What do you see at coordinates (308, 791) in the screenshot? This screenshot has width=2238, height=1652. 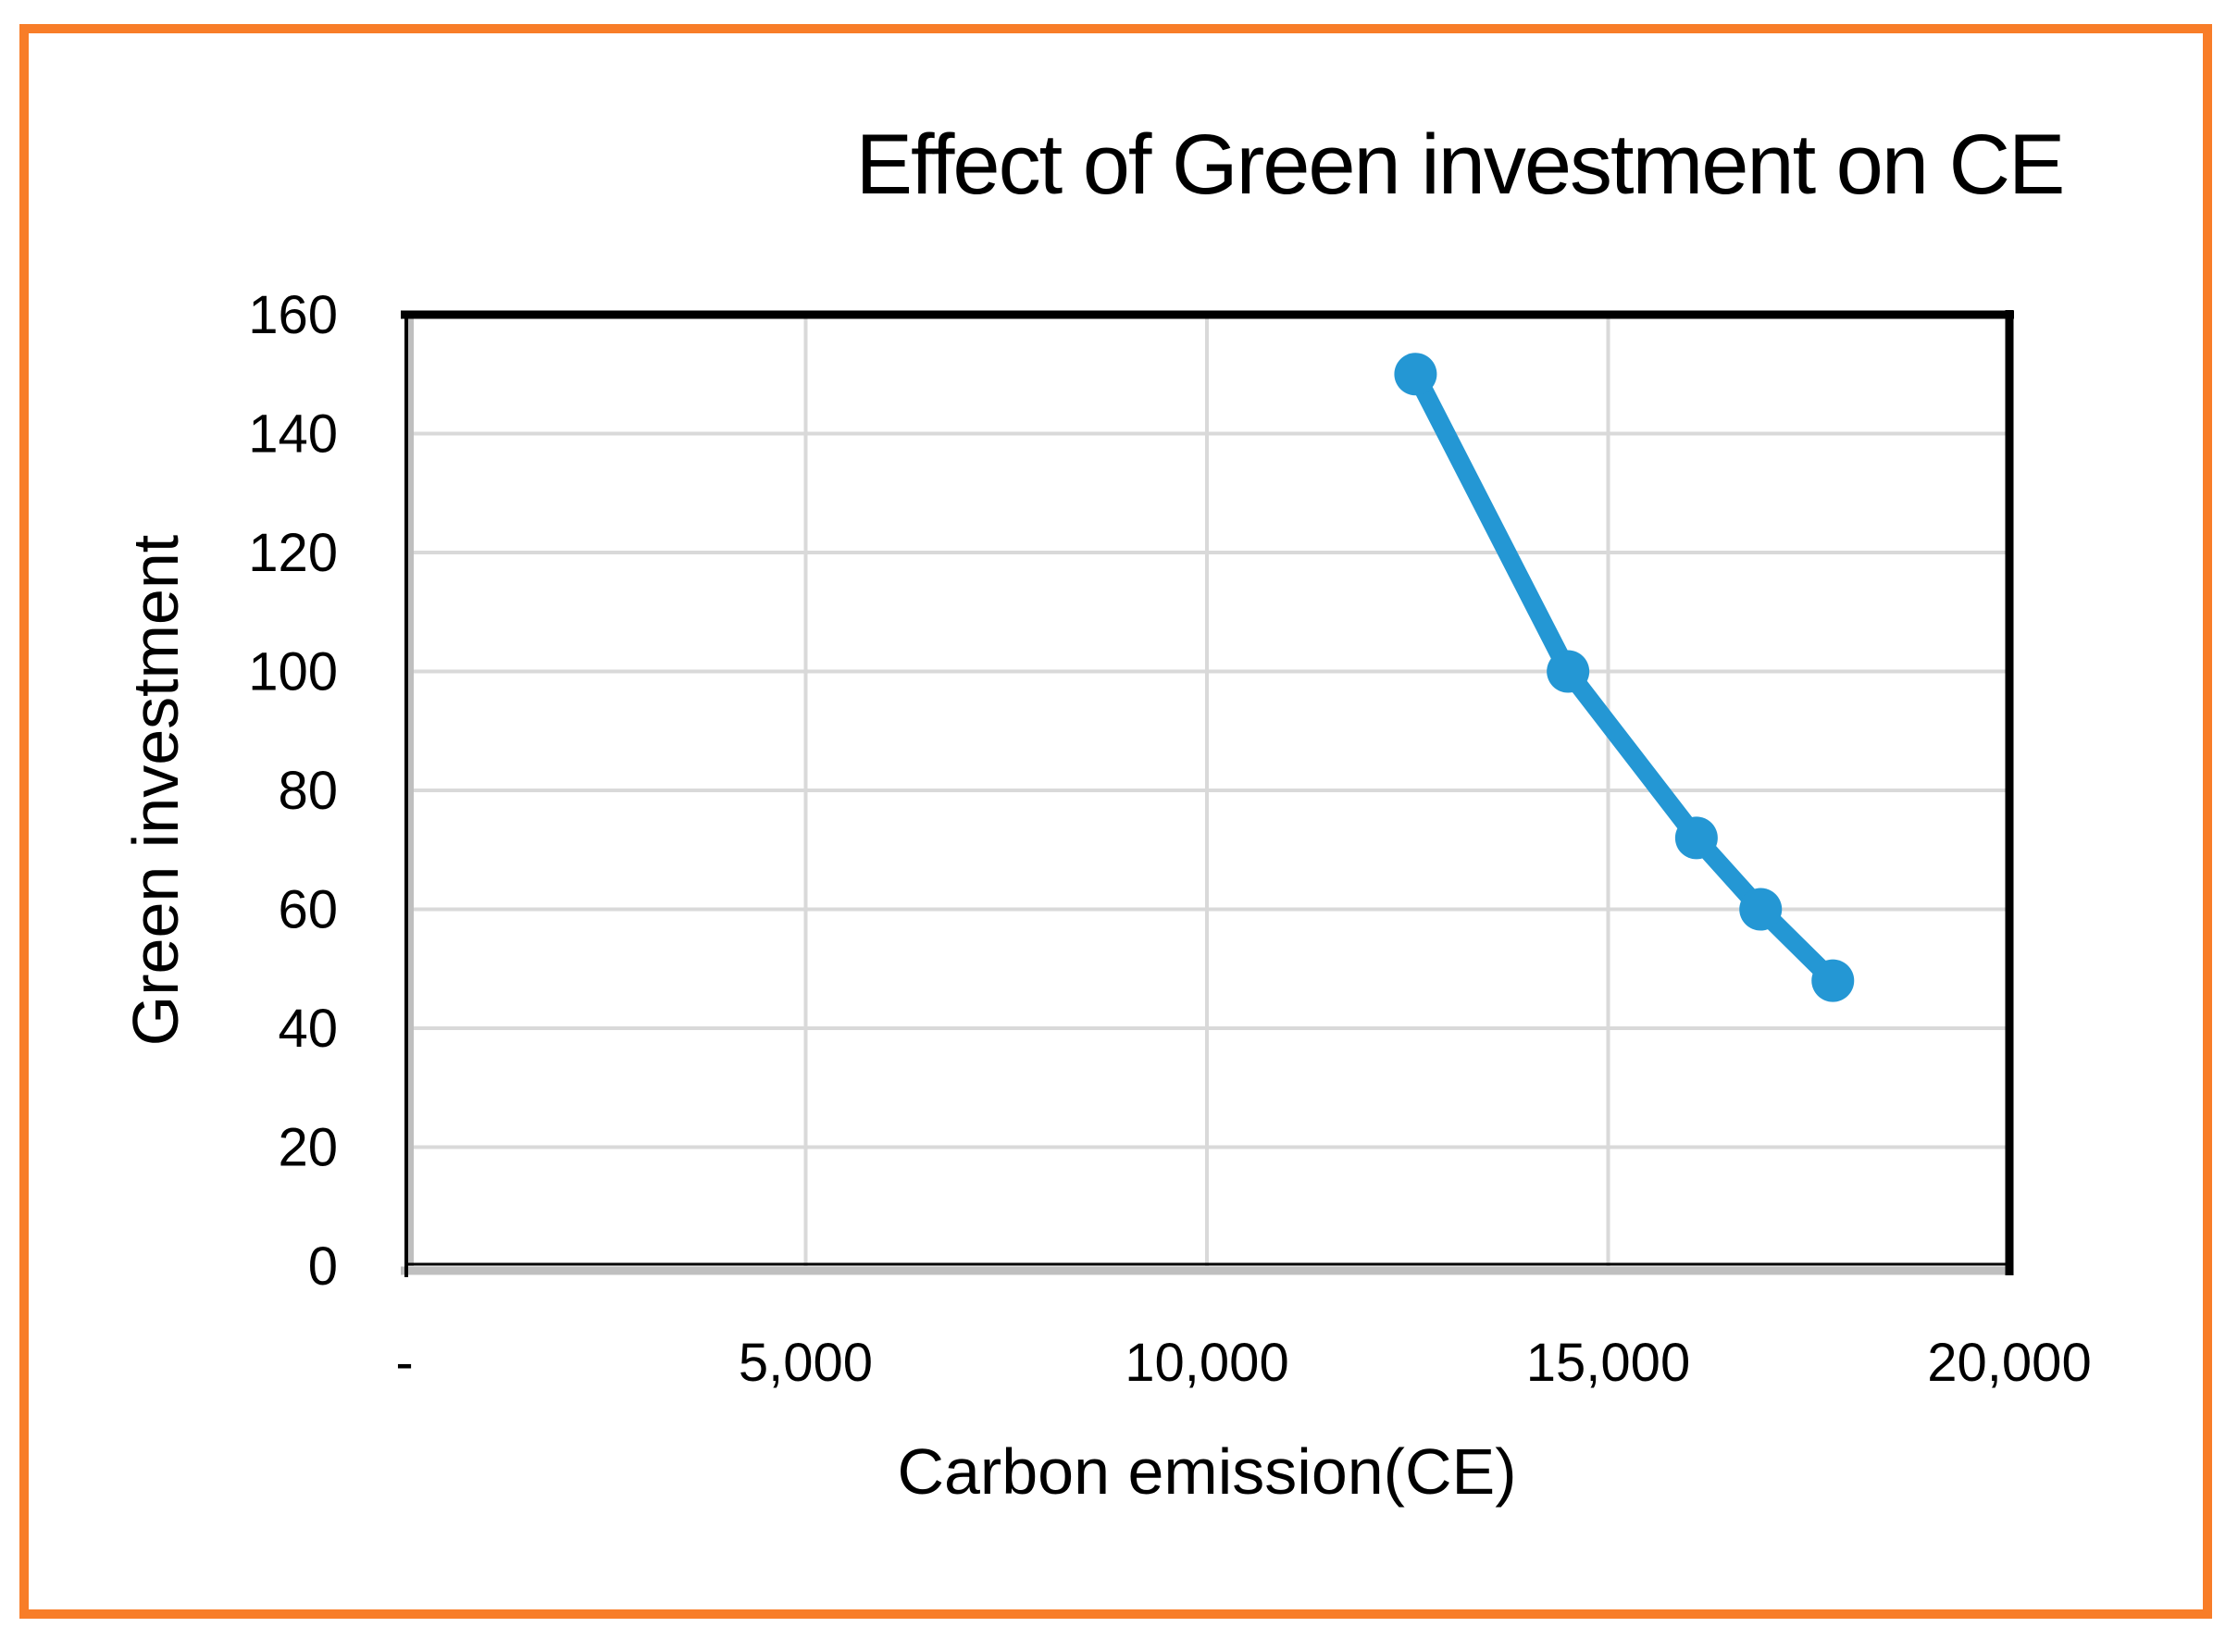 I see `y-tick-label: 80` at bounding box center [308, 791].